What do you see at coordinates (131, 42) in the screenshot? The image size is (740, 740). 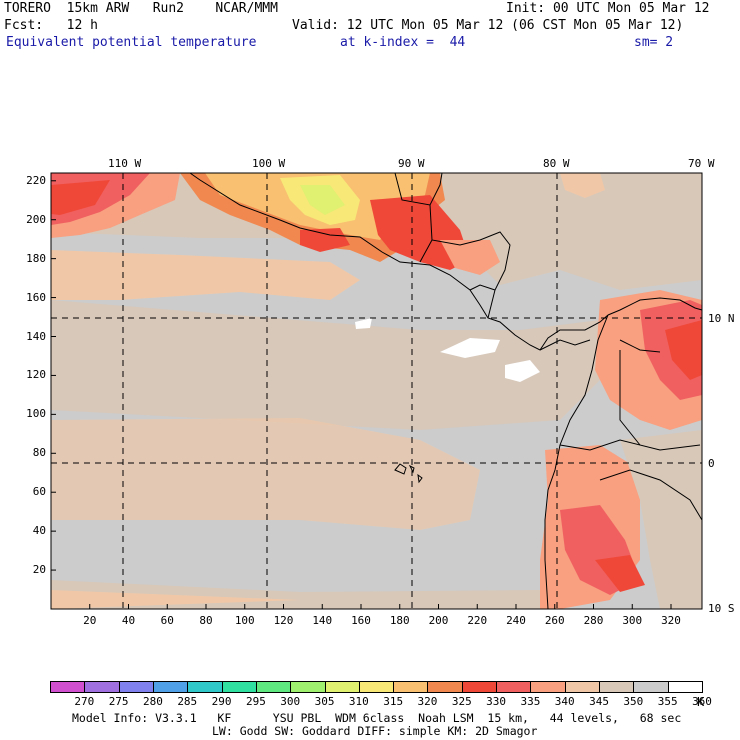 I see `field-name: Equivalent potential temperature` at bounding box center [131, 42].